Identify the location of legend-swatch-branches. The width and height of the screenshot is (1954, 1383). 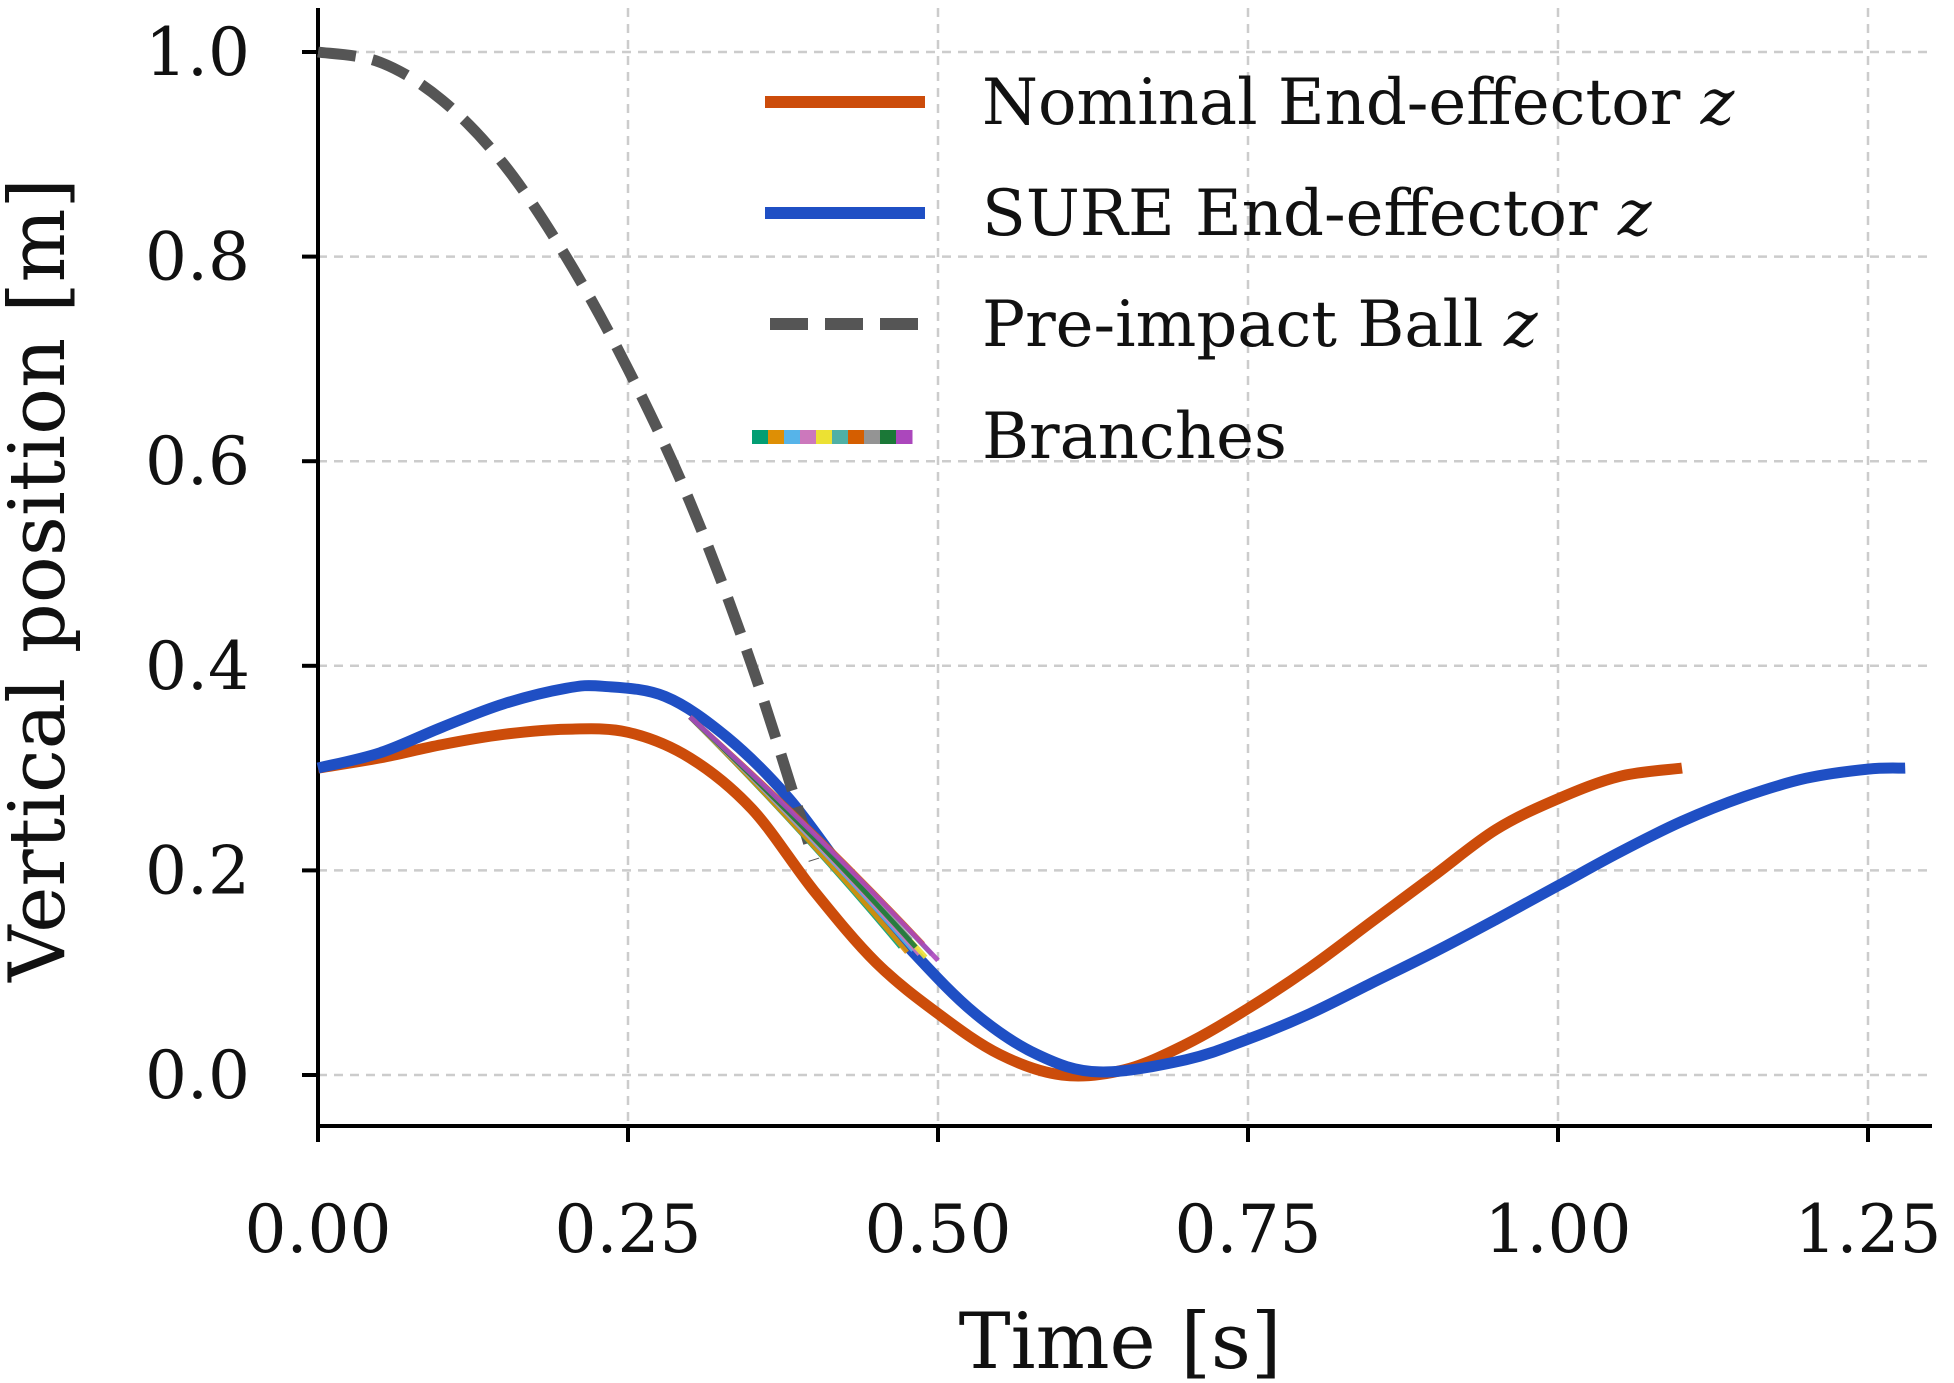
(832, 437).